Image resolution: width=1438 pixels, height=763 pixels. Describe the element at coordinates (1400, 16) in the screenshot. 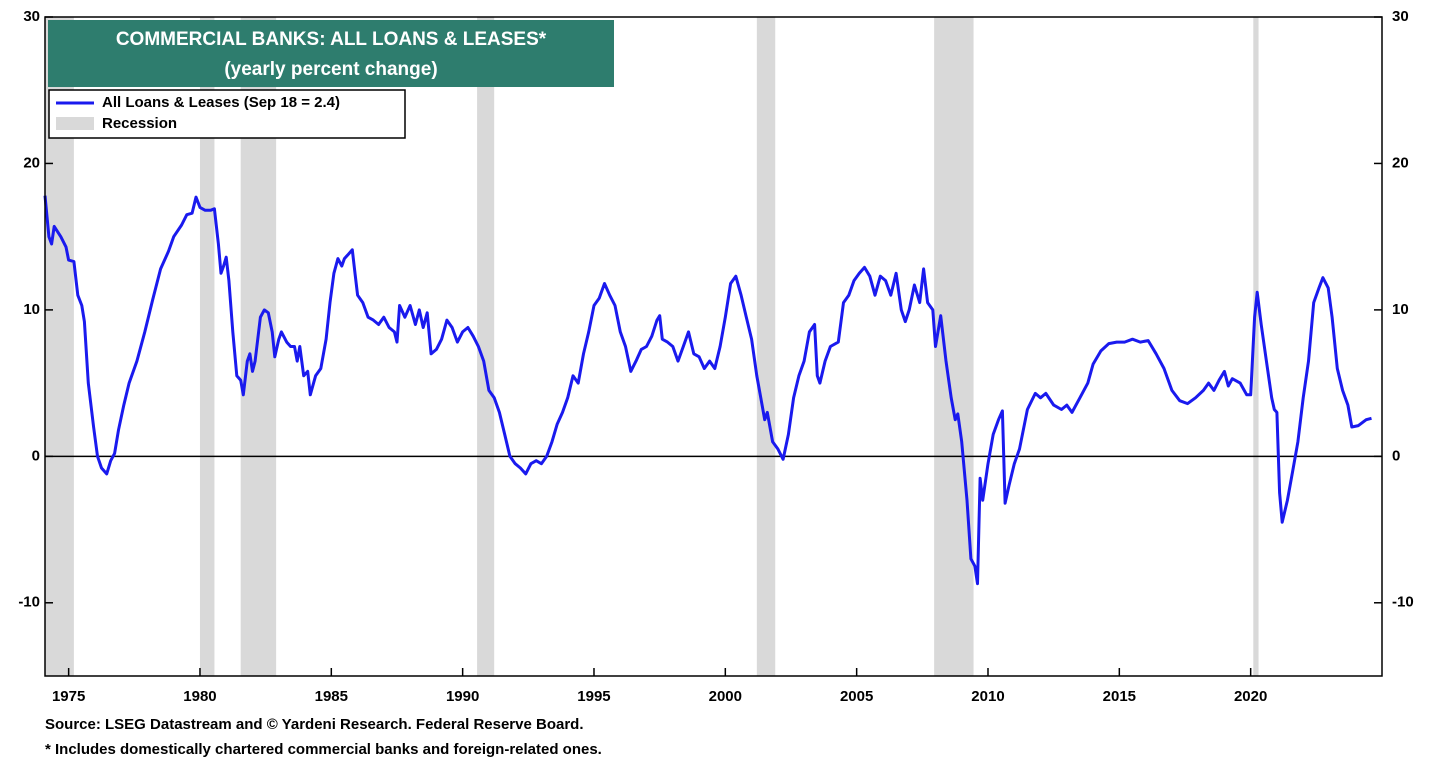

I see `y2-tick-label: 30` at that location.